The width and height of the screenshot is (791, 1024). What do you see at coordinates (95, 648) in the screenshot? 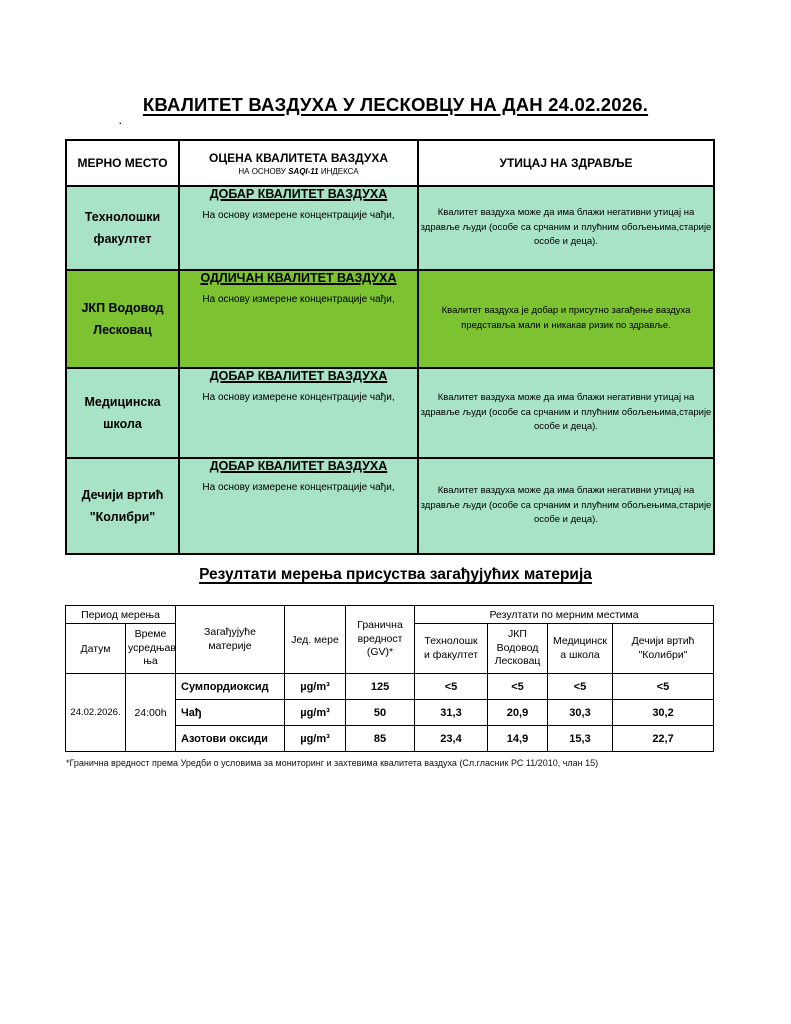
I see `header-date: Датум` at bounding box center [95, 648].